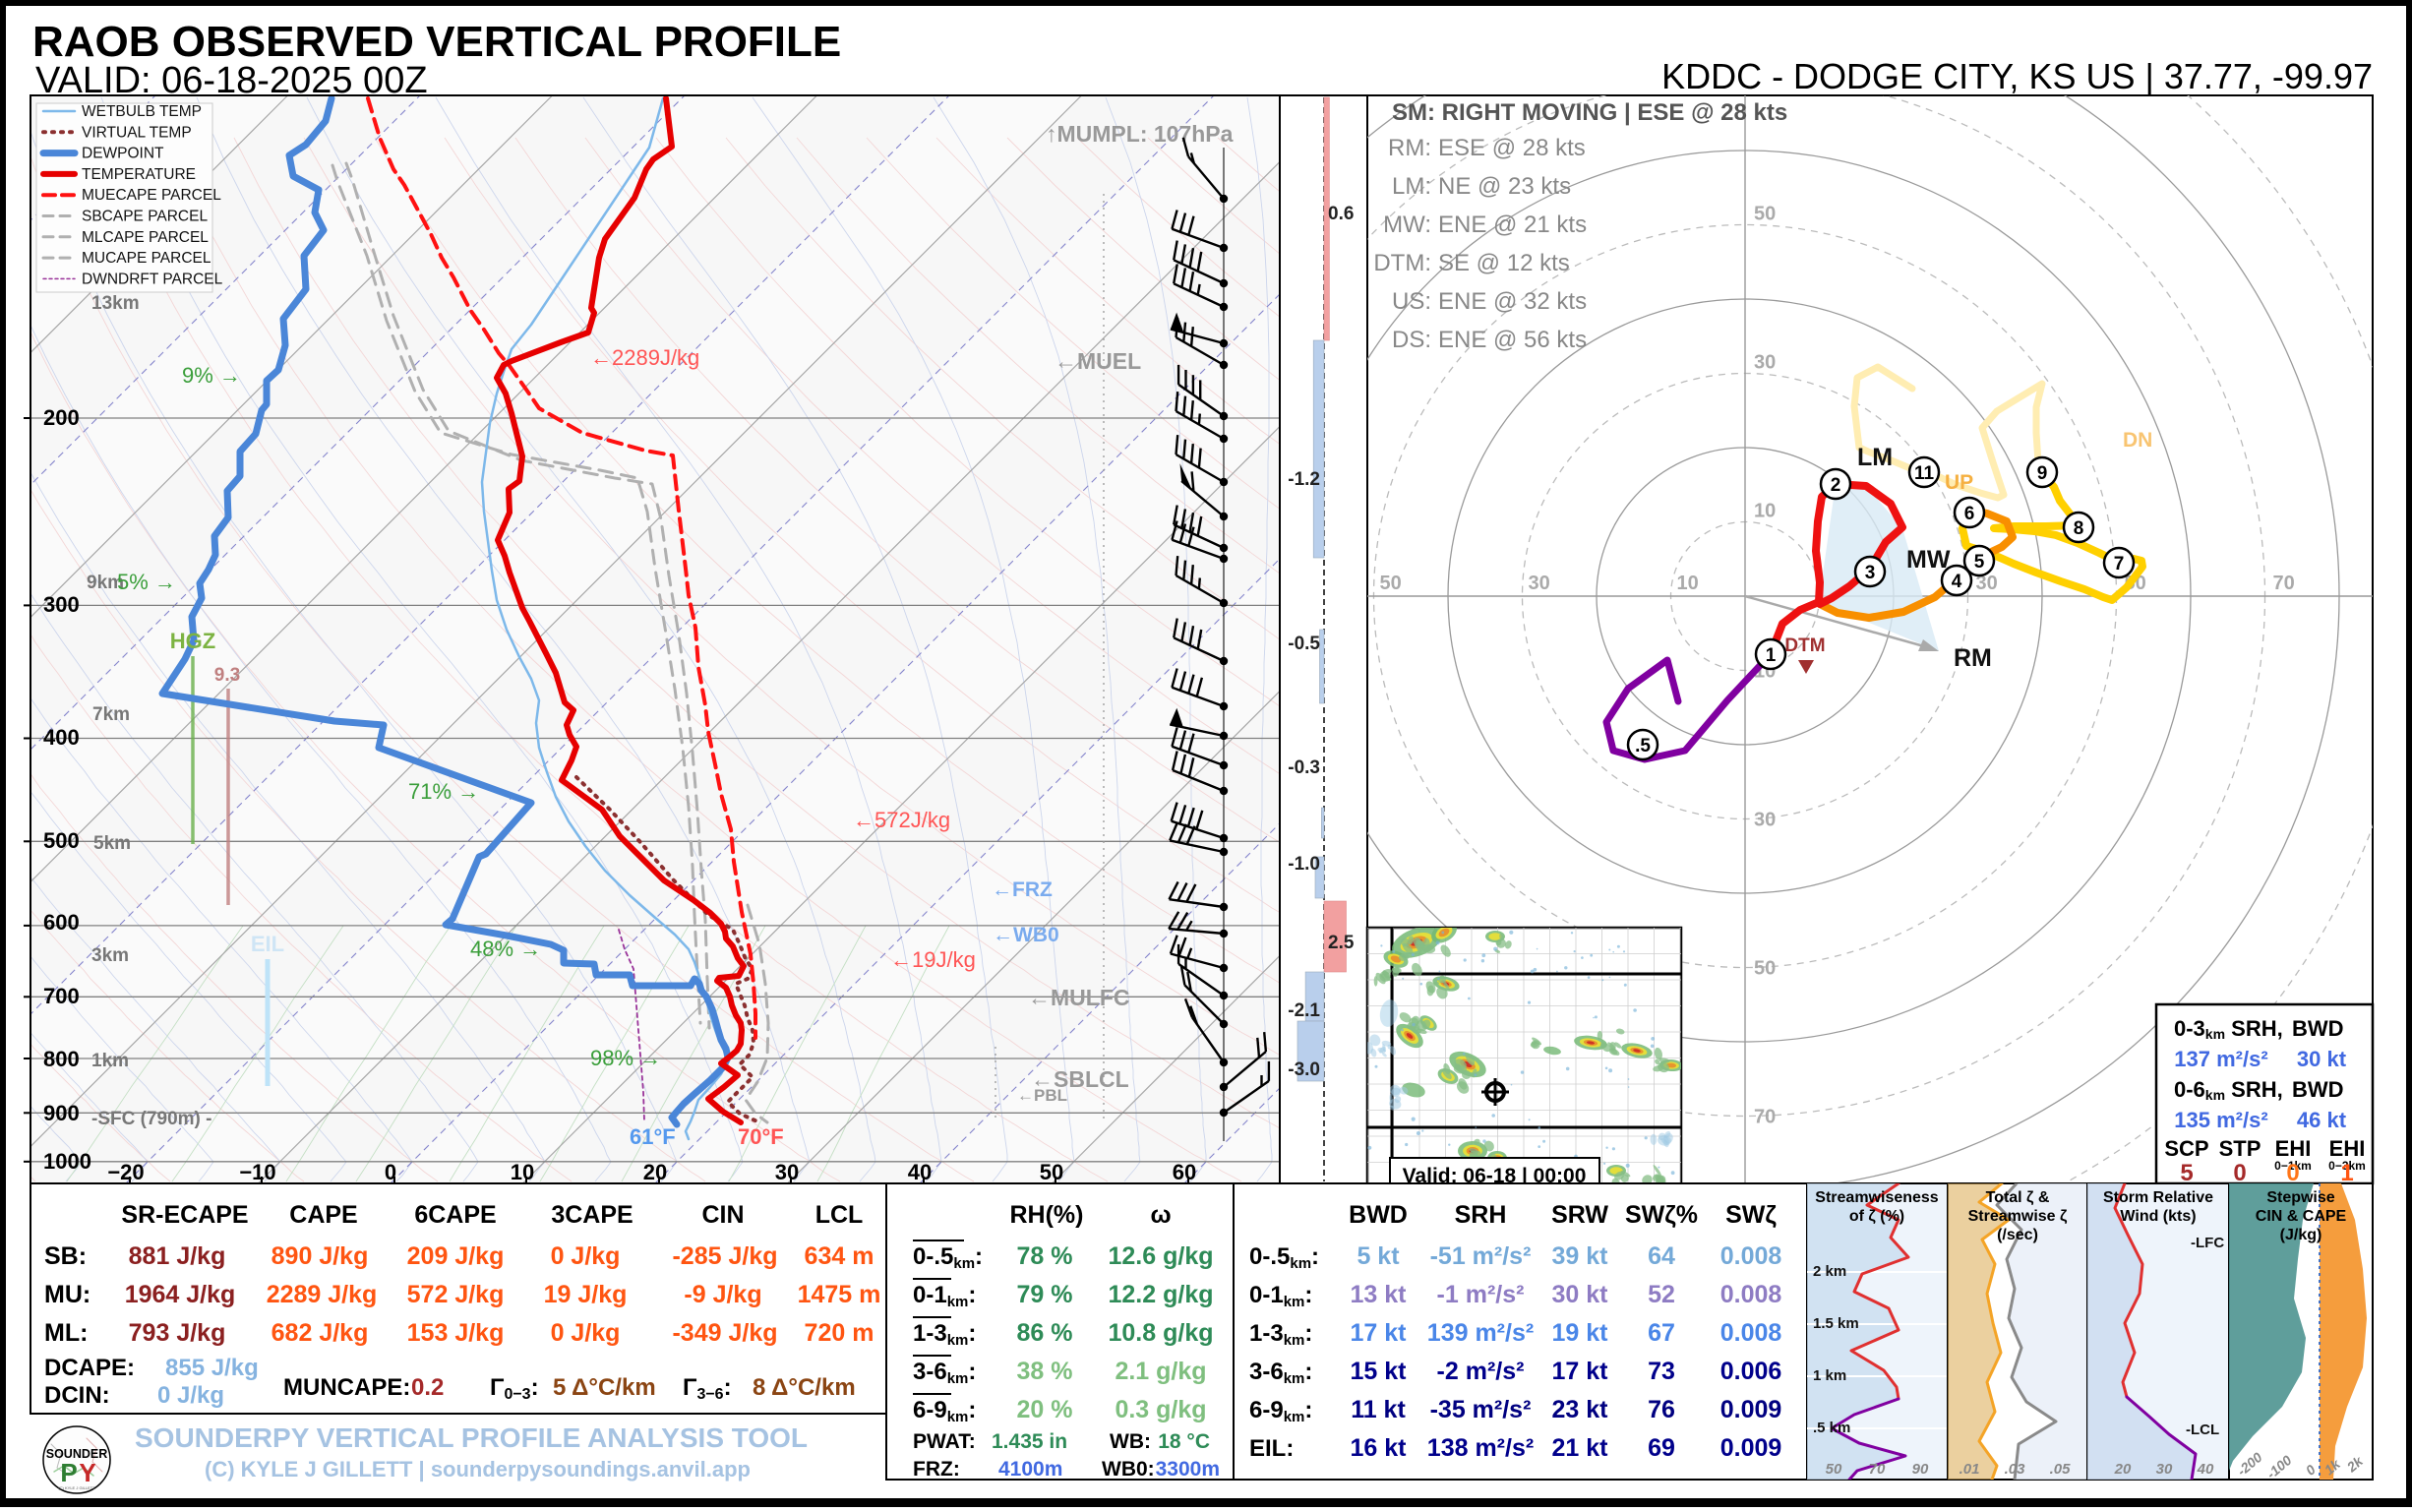  Describe the element at coordinates (1341, 214) in the screenshot. I see `svg-text: 0.6` at that location.